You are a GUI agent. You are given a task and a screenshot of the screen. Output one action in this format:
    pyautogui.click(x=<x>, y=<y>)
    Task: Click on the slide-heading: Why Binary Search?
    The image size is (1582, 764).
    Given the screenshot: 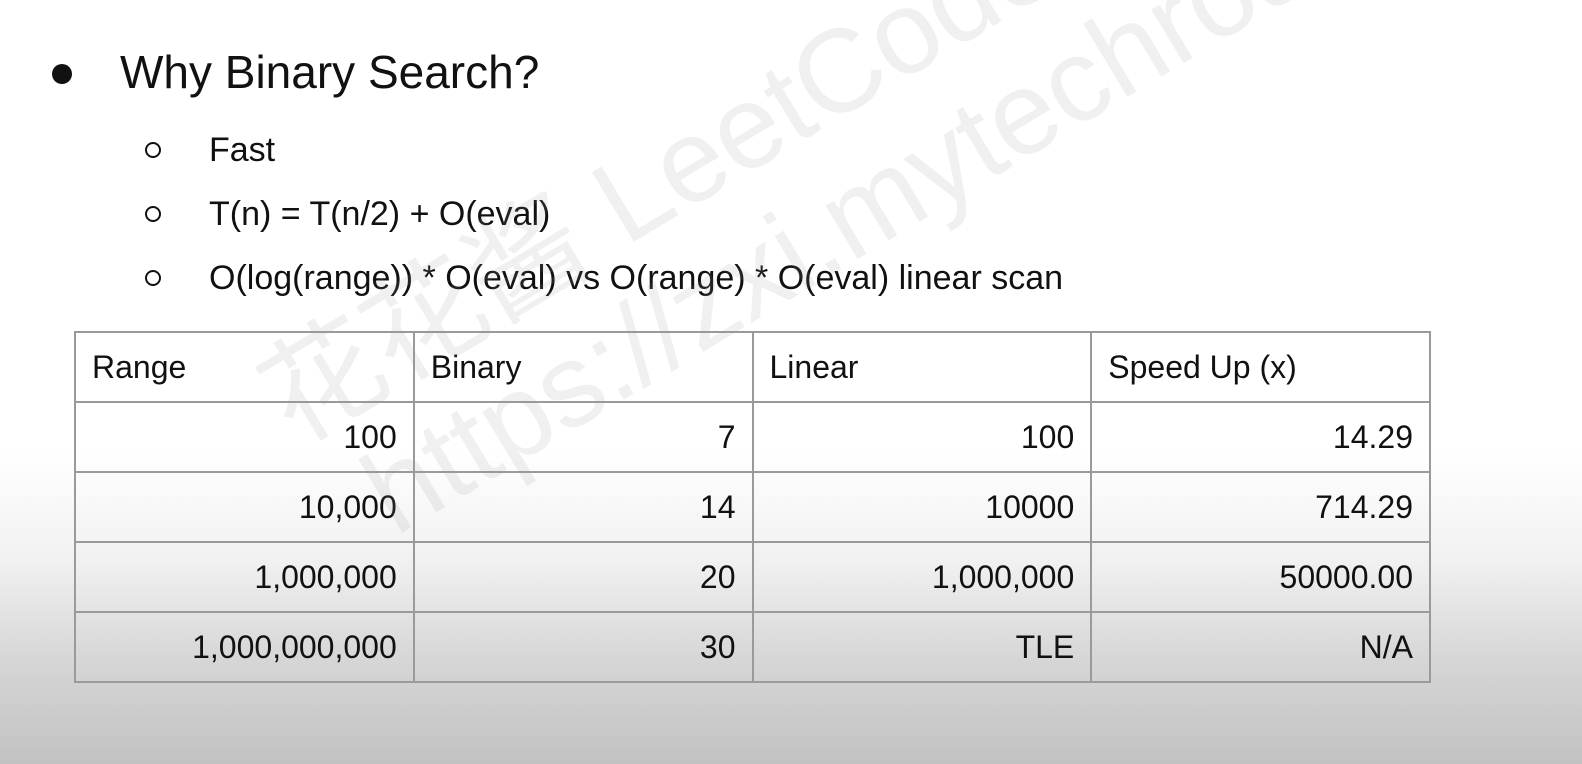 What is the action you would take?
    pyautogui.click(x=330, y=72)
    